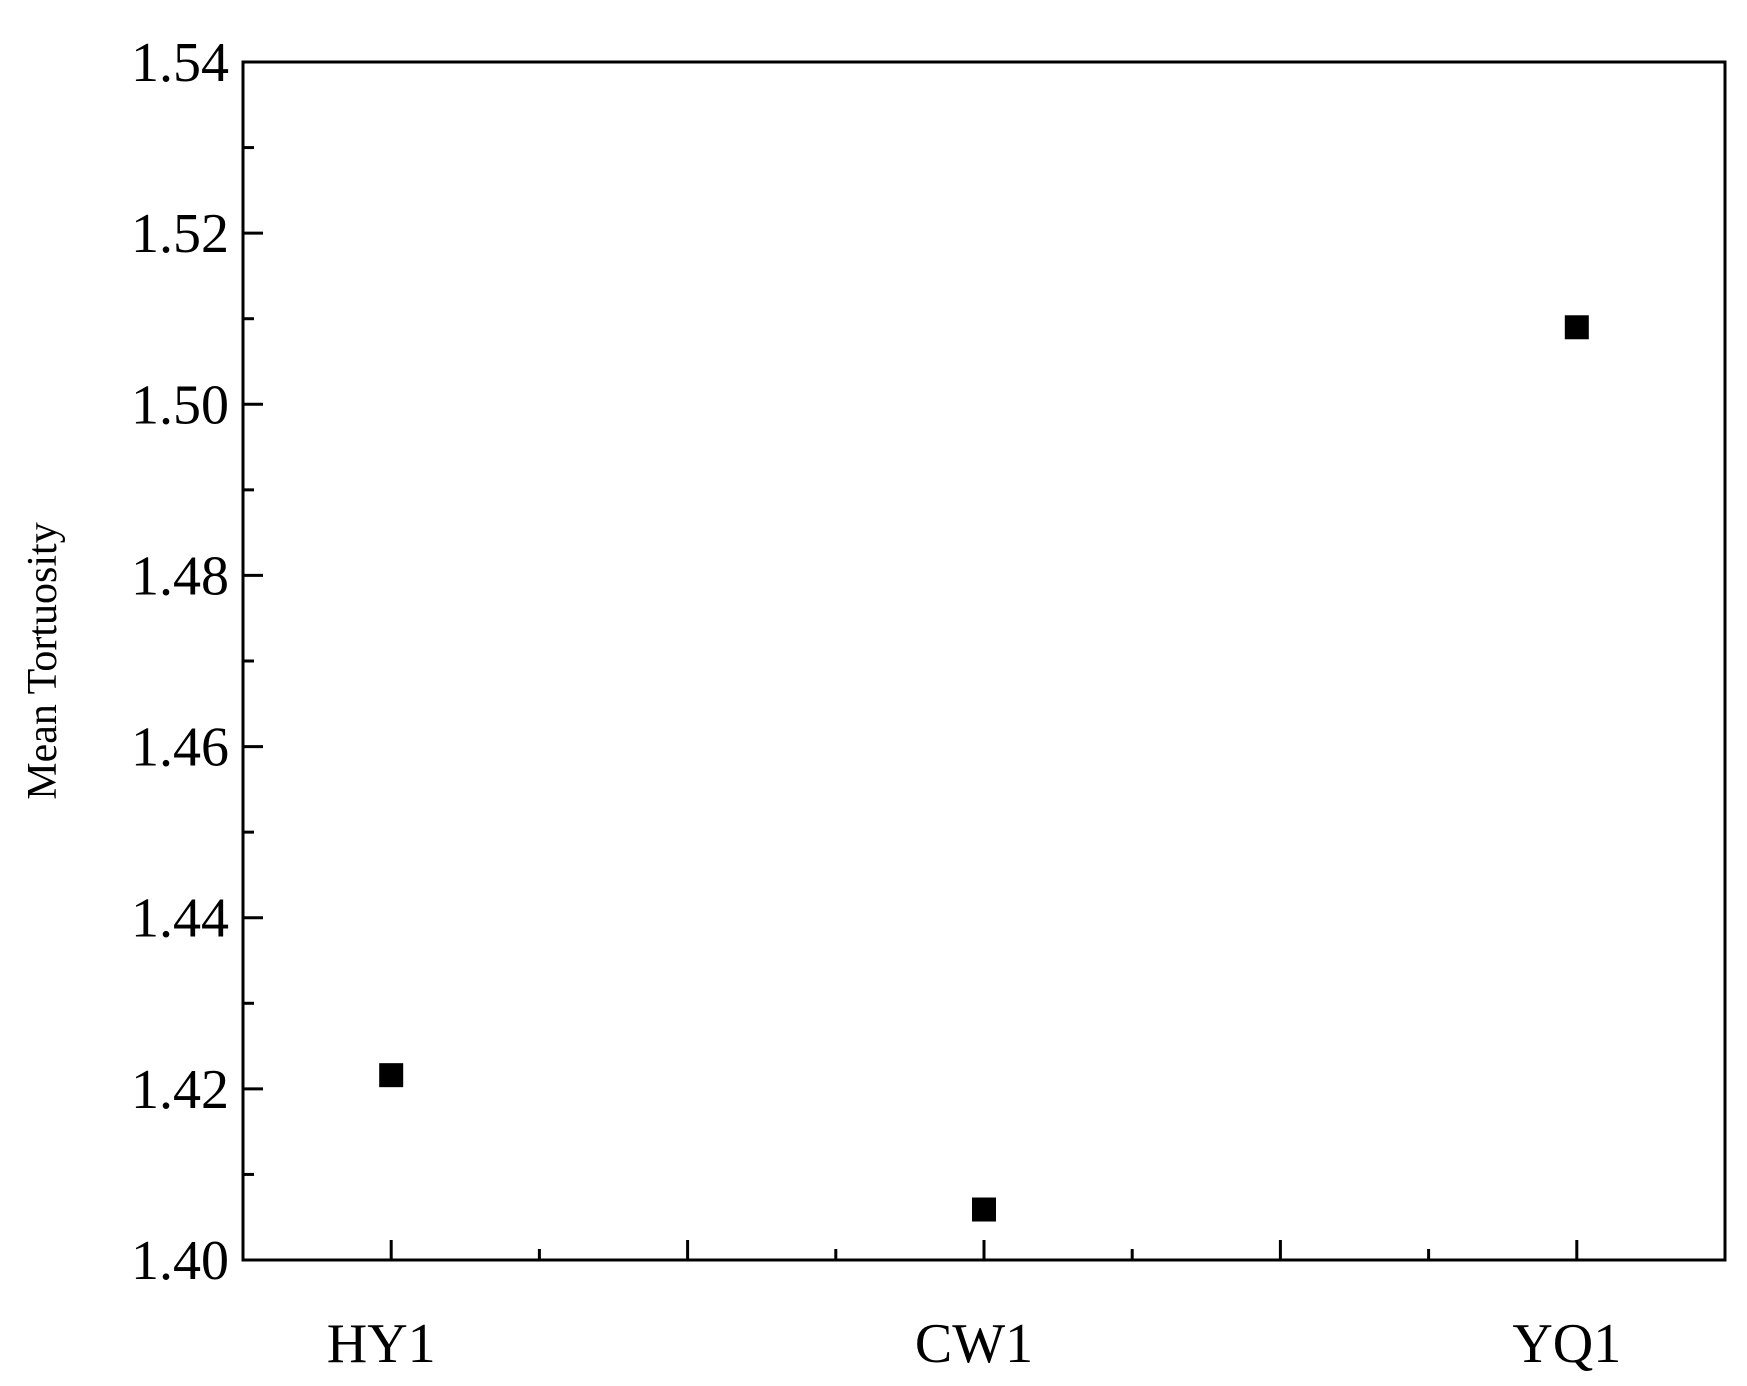  Describe the element at coordinates (43, 660) in the screenshot. I see `y-axis-label: Mean Tortuosity` at that location.